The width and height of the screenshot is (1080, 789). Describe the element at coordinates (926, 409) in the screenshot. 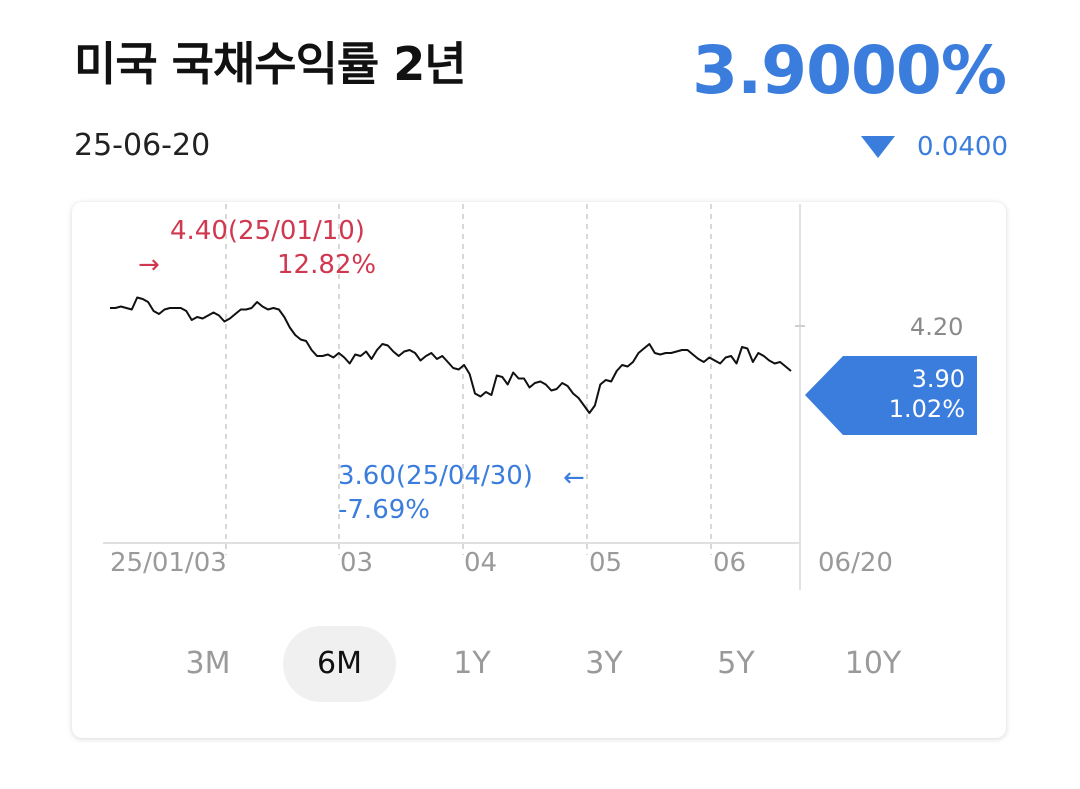

I see `current-pct: 1.02%` at that location.